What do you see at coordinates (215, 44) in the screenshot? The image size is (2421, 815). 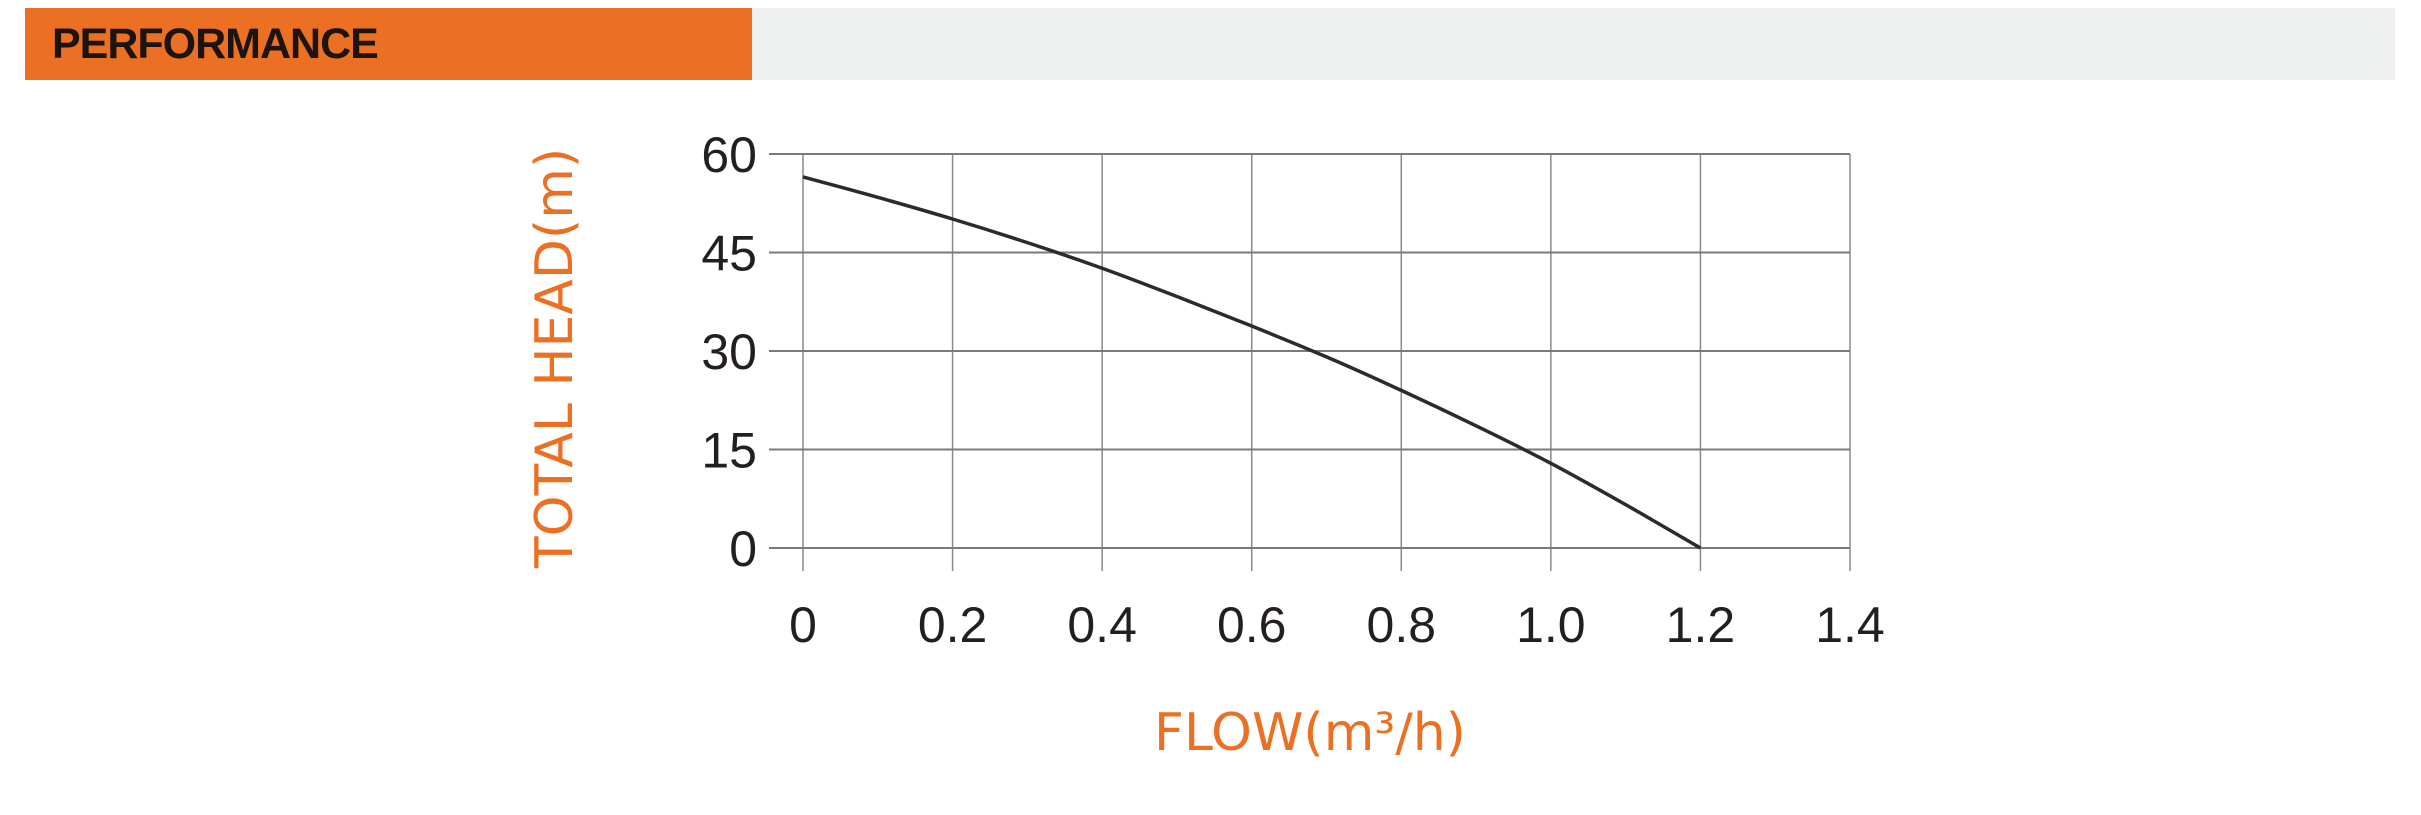 I see `section-title: PERFORMANCE` at bounding box center [215, 44].